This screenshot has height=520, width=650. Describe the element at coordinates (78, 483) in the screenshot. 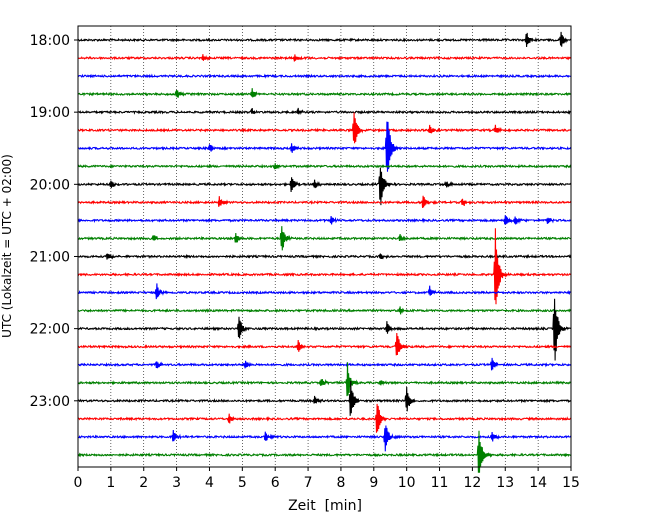

I see `x-tick-label: 0` at that location.